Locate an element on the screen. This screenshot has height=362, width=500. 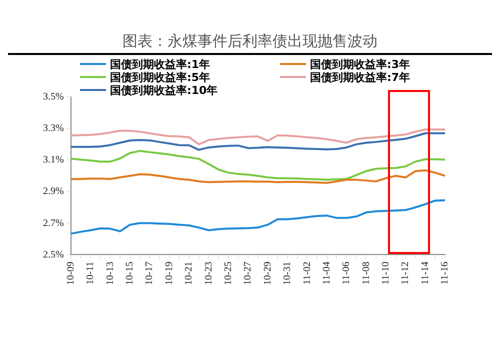
legend-label: 国债到期收益率:5年 is located at coordinates (160, 77).